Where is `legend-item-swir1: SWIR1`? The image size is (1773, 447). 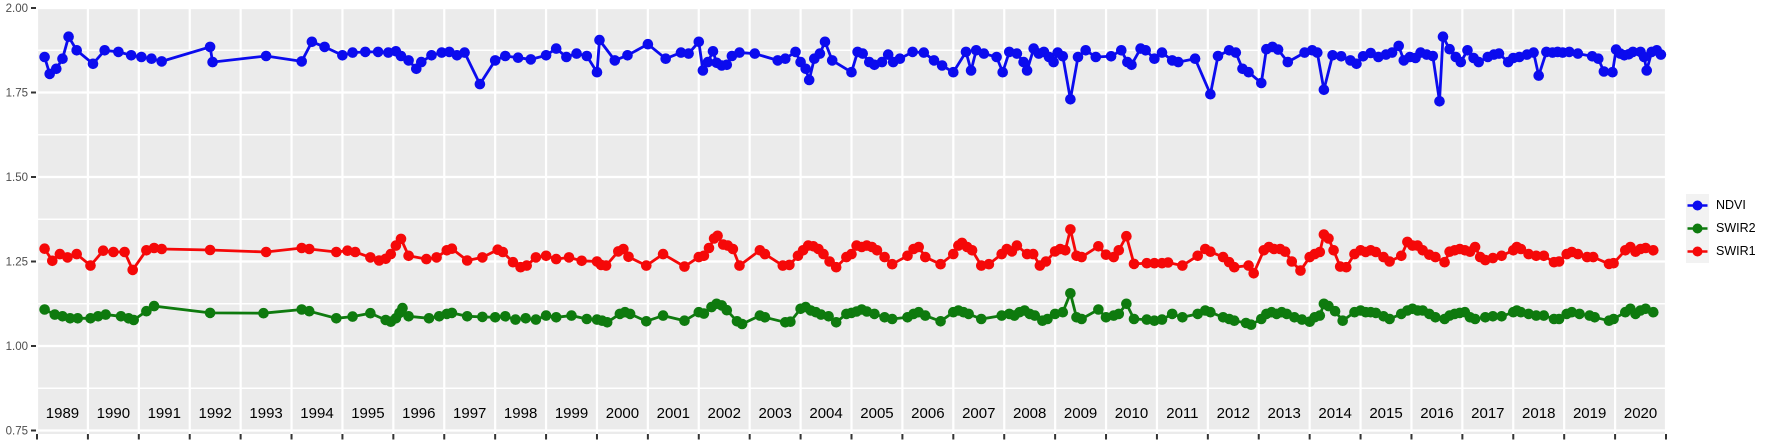 legend-item-swir1: SWIR1 is located at coordinates (1721, 251).